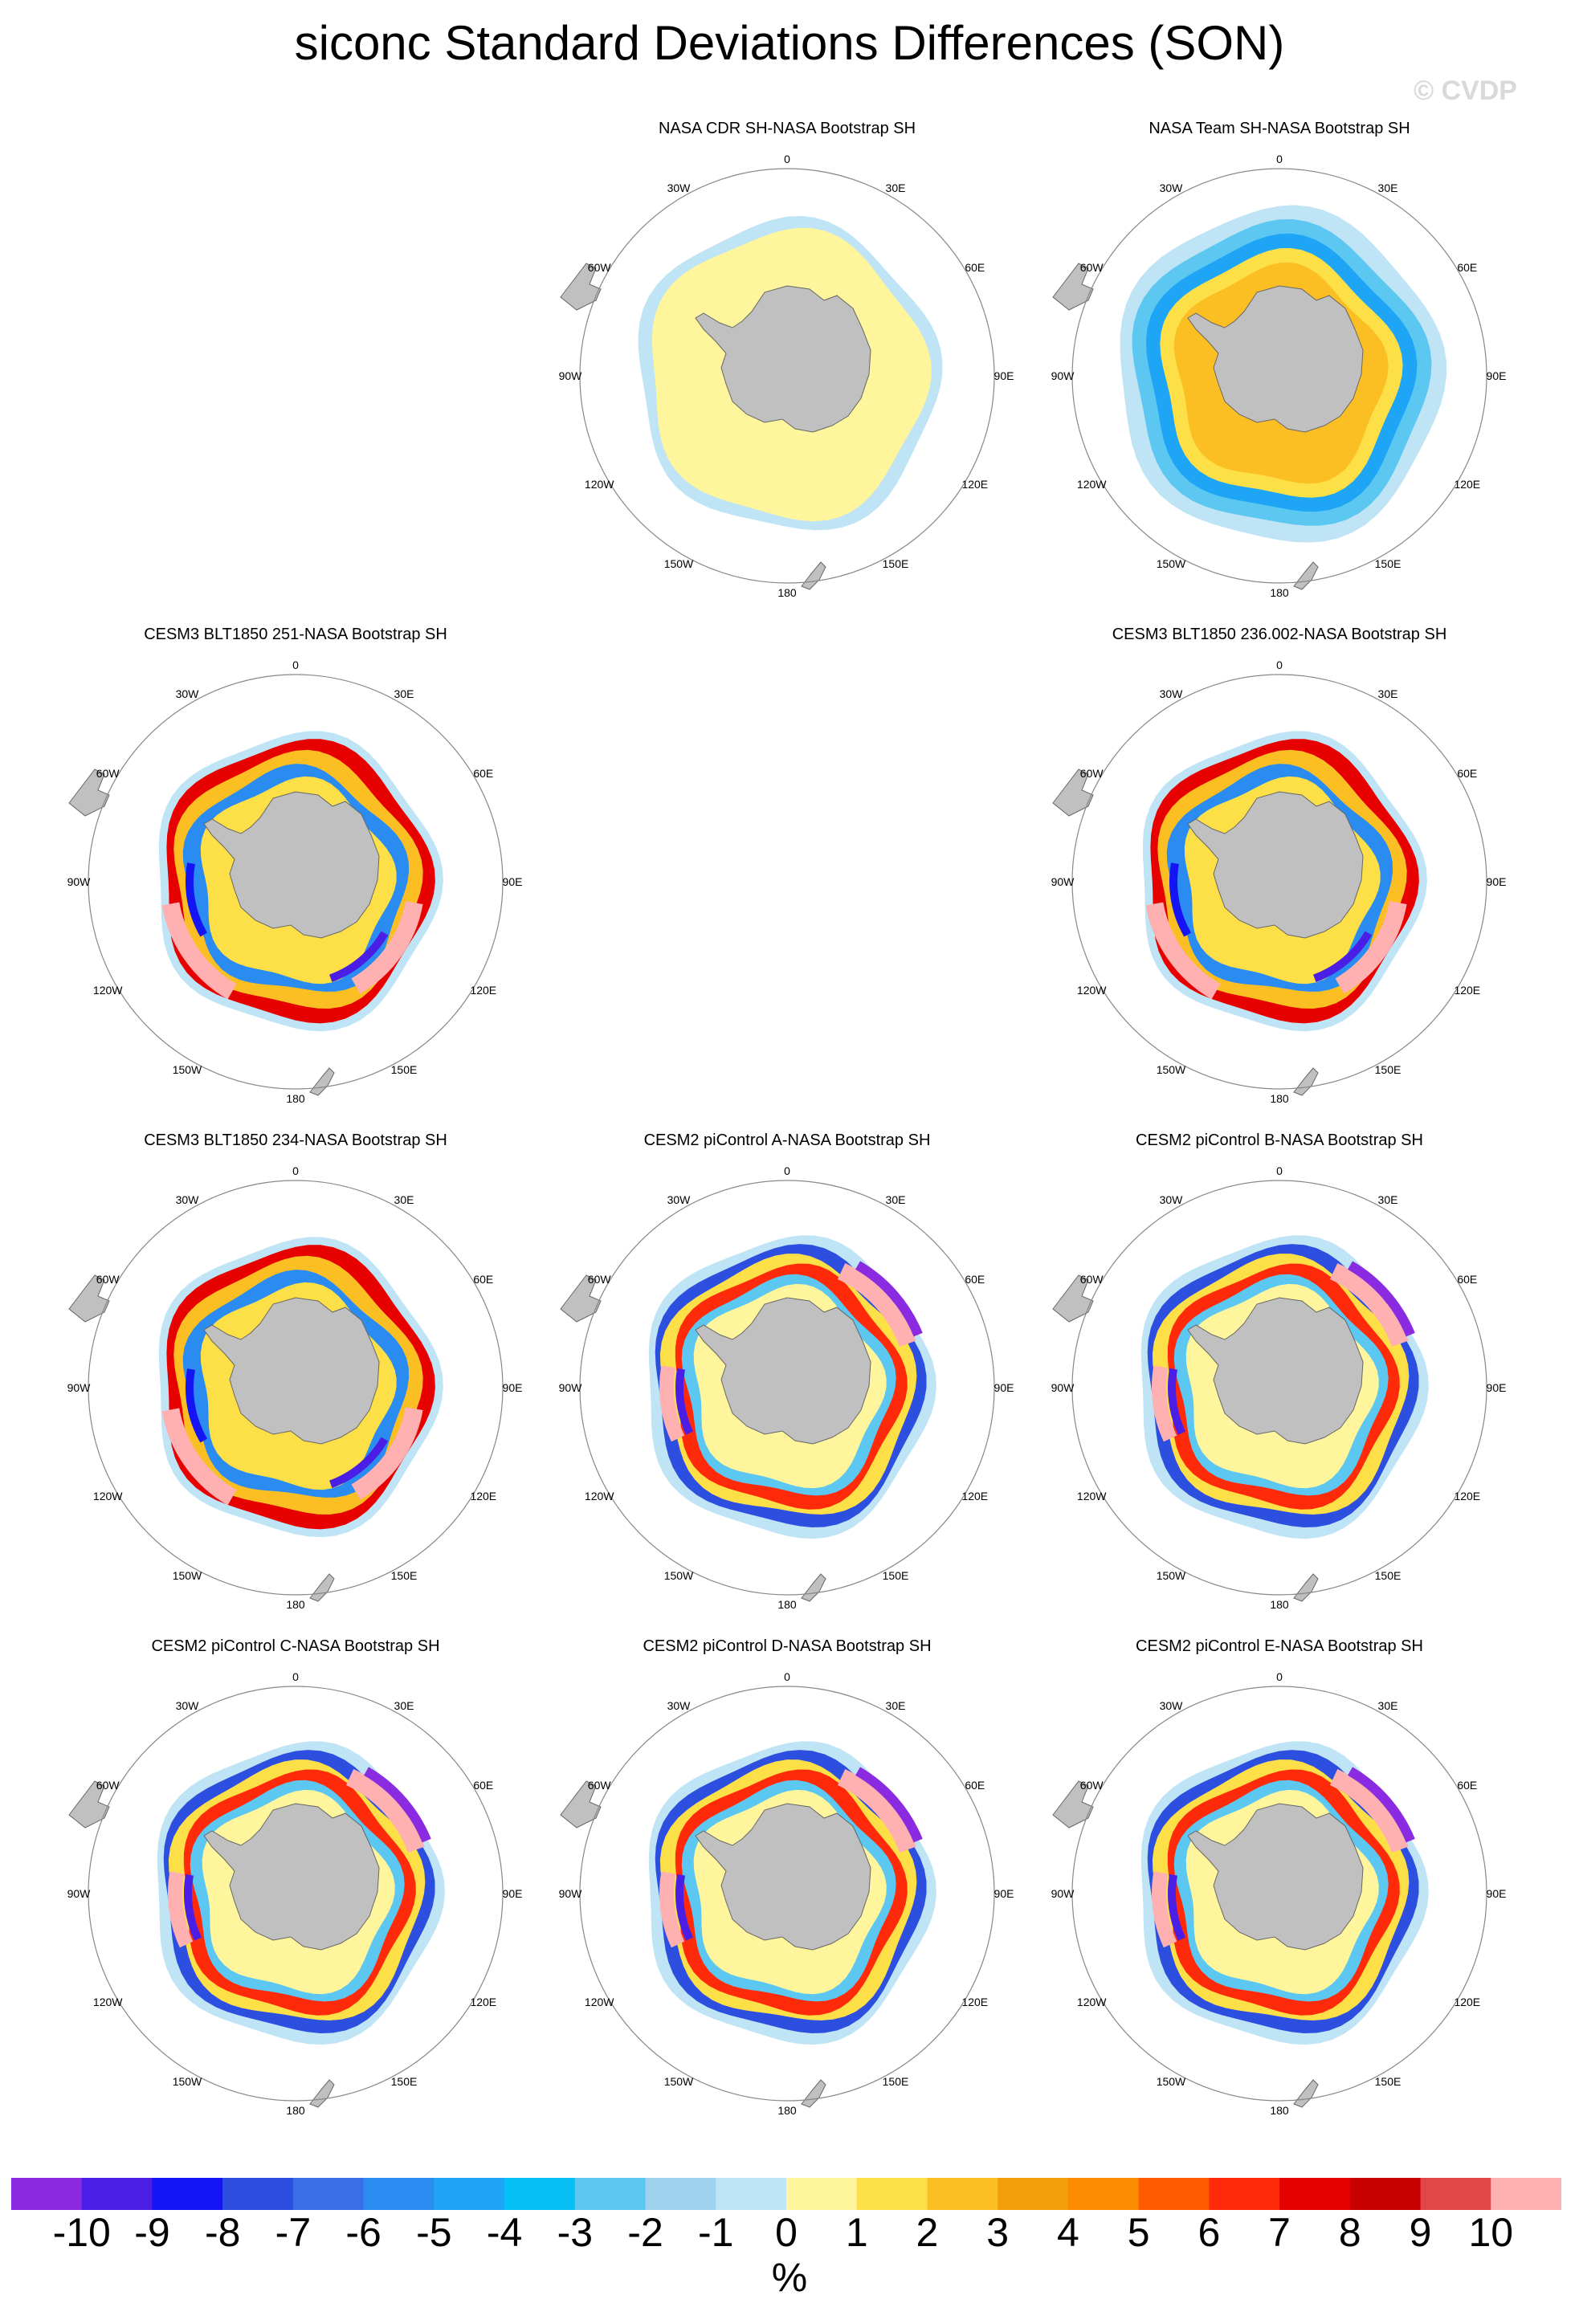 The width and height of the screenshot is (1579, 2324). I want to click on map-boundary-circle, so click(1279, 376).